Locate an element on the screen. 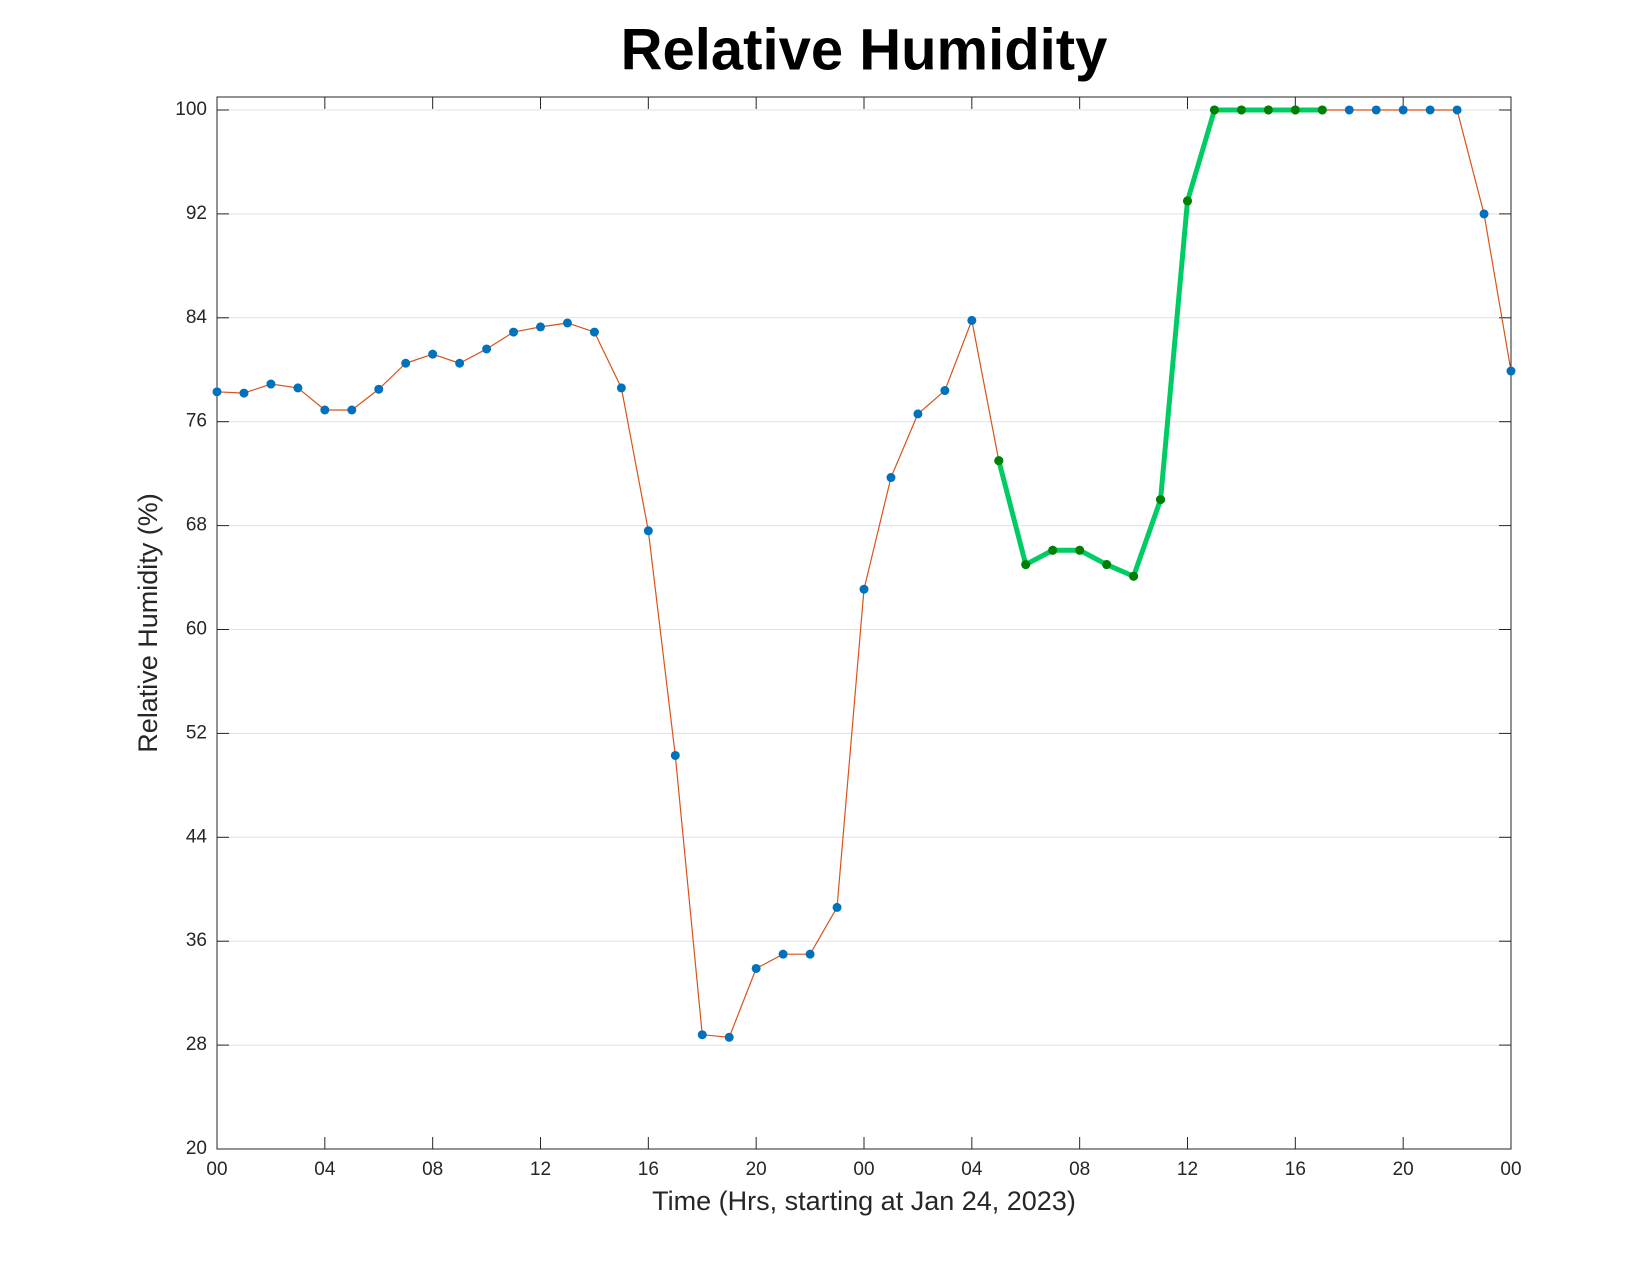  y-tick-label: 20 is located at coordinates (196, 1148).